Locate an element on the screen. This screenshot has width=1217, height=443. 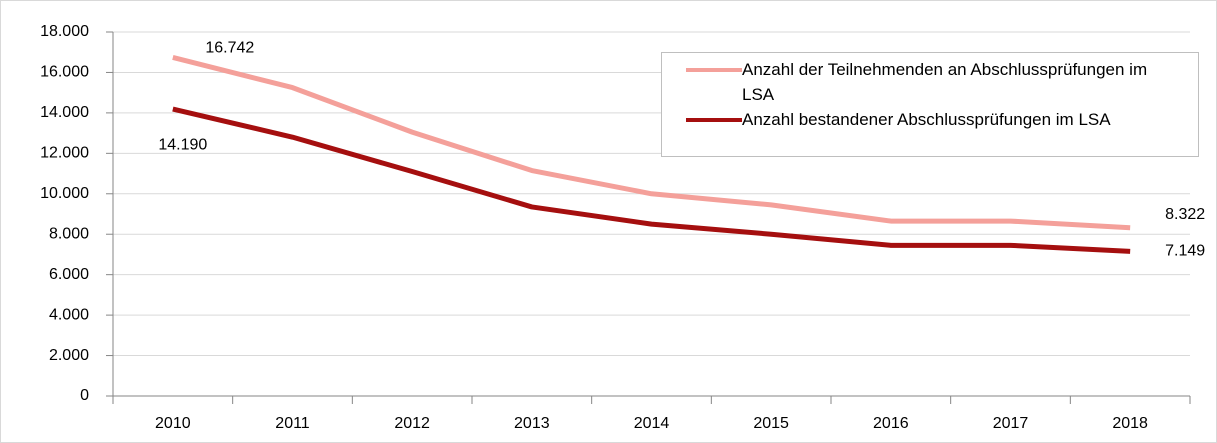
data-label: 14.190 is located at coordinates (182, 144).